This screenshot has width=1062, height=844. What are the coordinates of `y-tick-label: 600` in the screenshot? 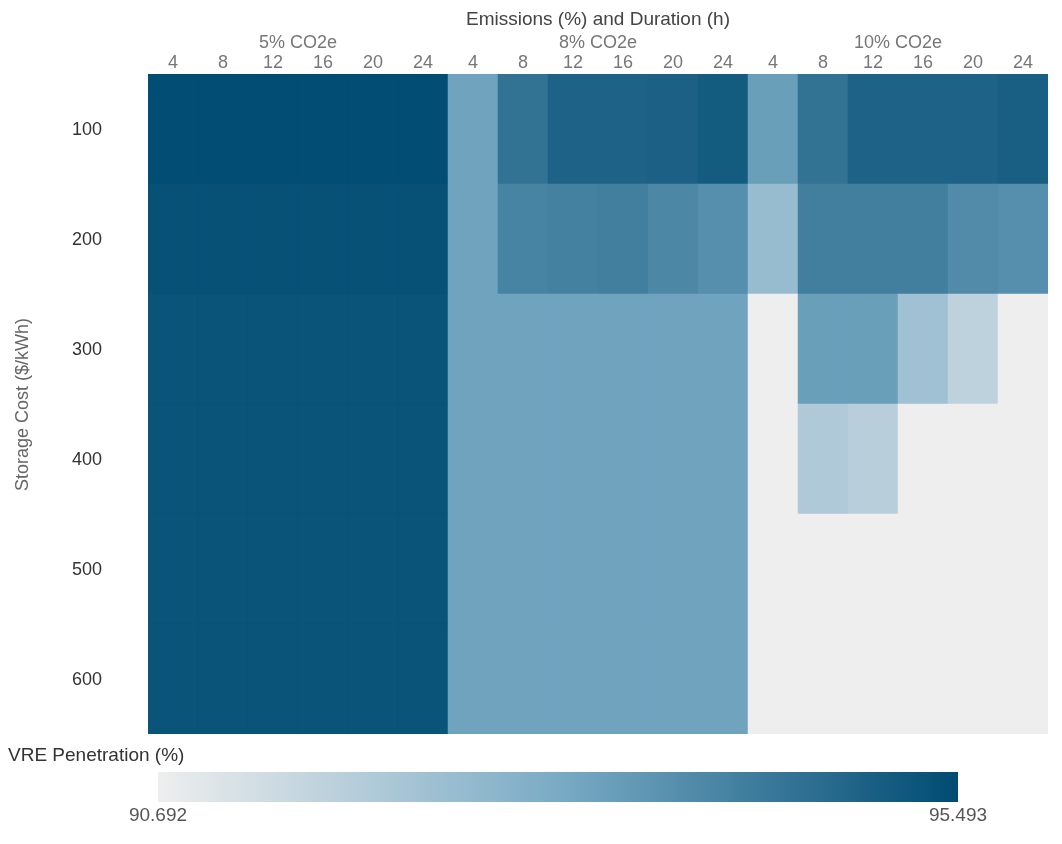 It's located at (86, 679).